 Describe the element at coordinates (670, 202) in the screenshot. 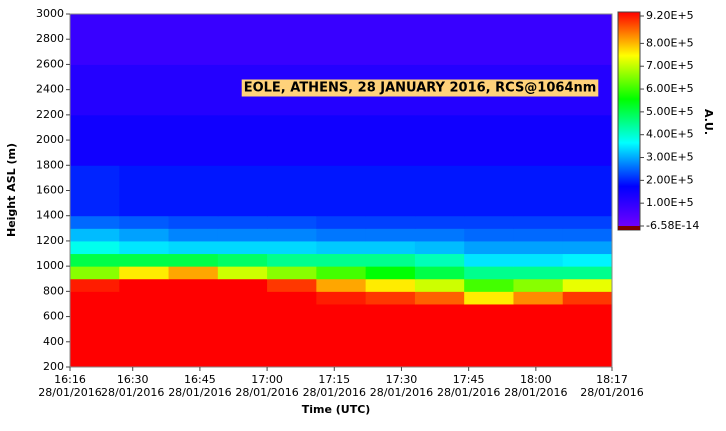

I see `colorbar-tick-label: 1.00E+5` at that location.